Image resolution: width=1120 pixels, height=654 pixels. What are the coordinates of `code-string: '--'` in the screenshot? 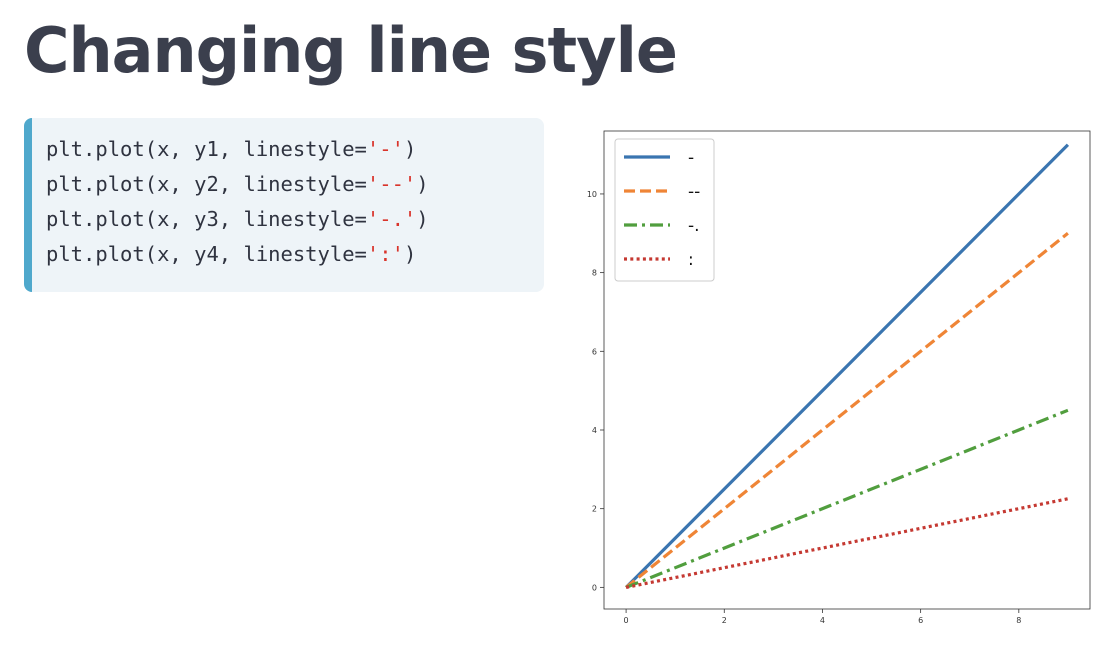 It's located at (391, 184).